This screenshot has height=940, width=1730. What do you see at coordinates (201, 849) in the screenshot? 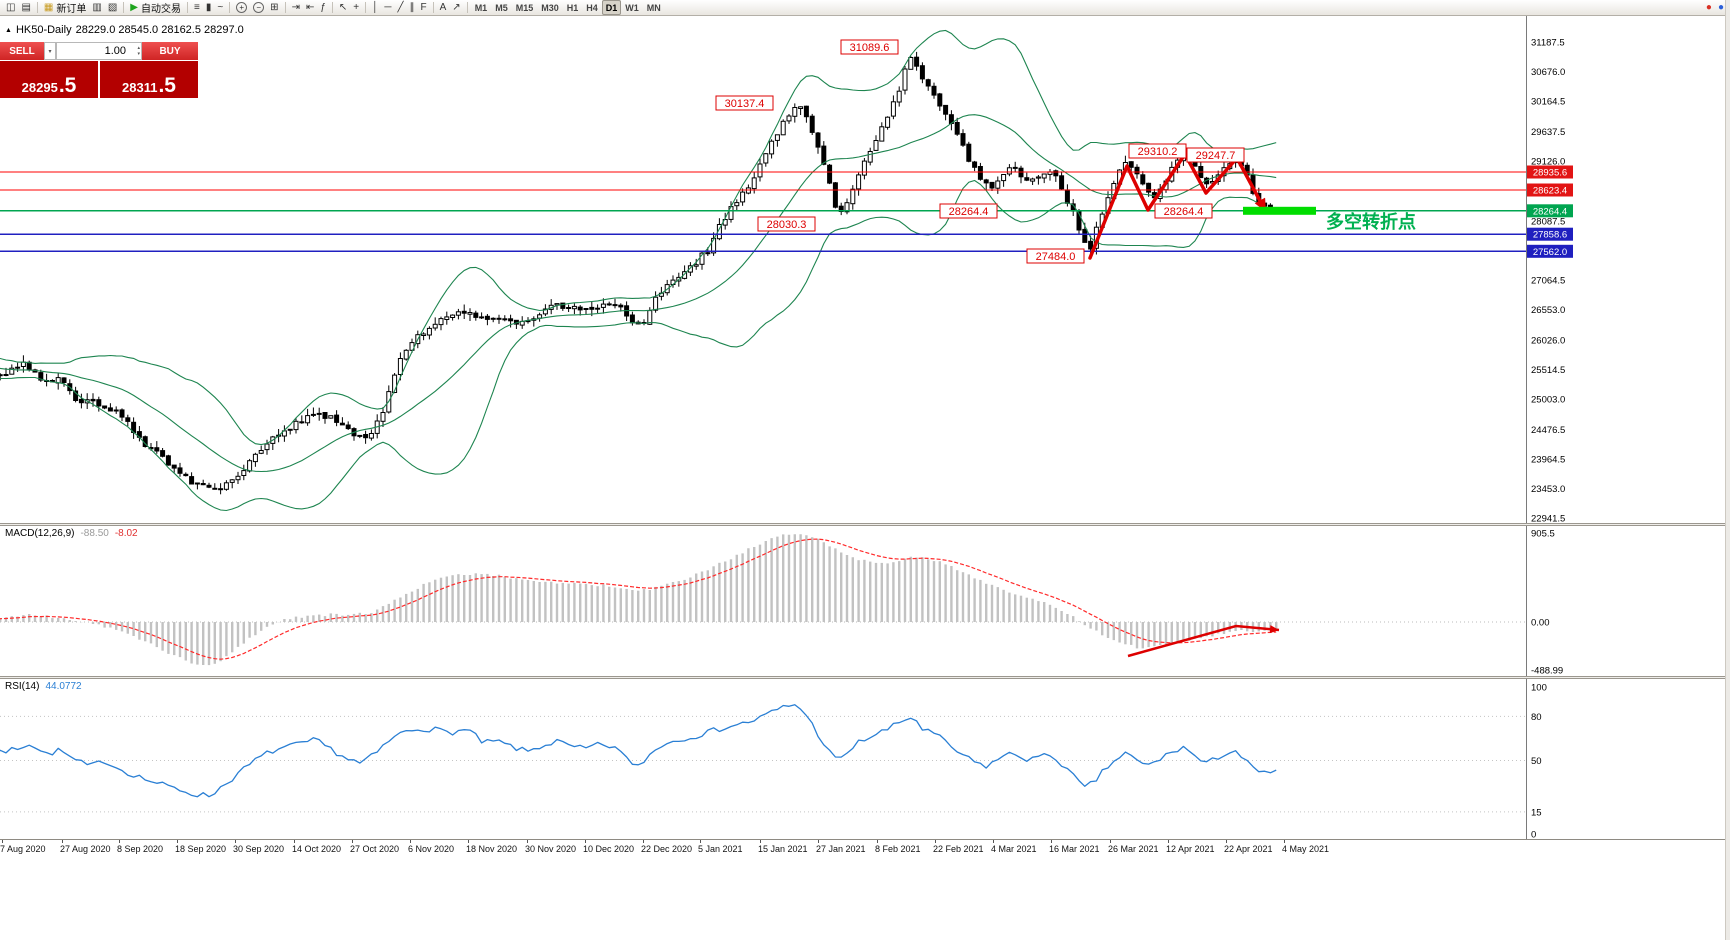
I see `date-label: 18 Sep 2020` at bounding box center [201, 849].